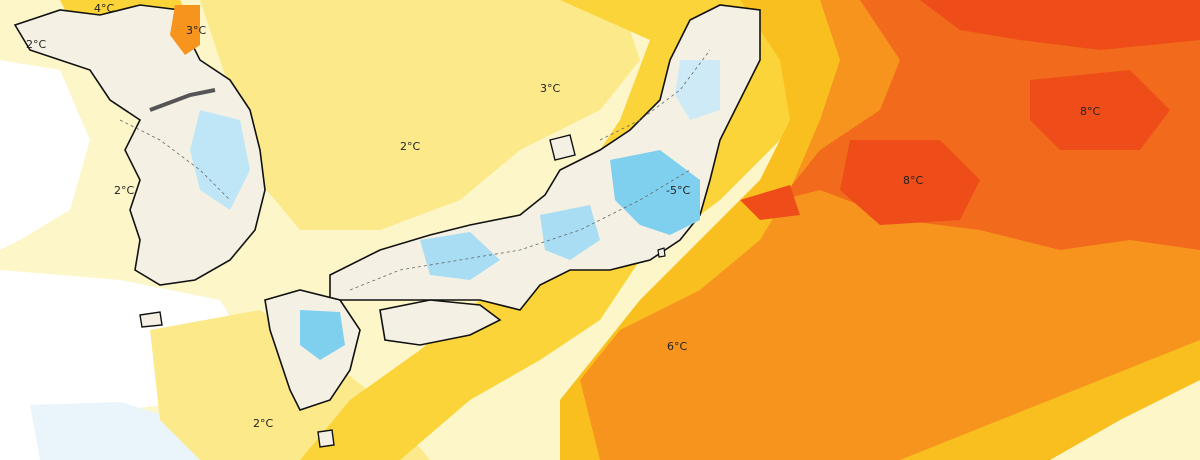 This screenshot has width=1200, height=460. Describe the element at coordinates (562, 147) in the screenshot. I see `sado-island` at that location.